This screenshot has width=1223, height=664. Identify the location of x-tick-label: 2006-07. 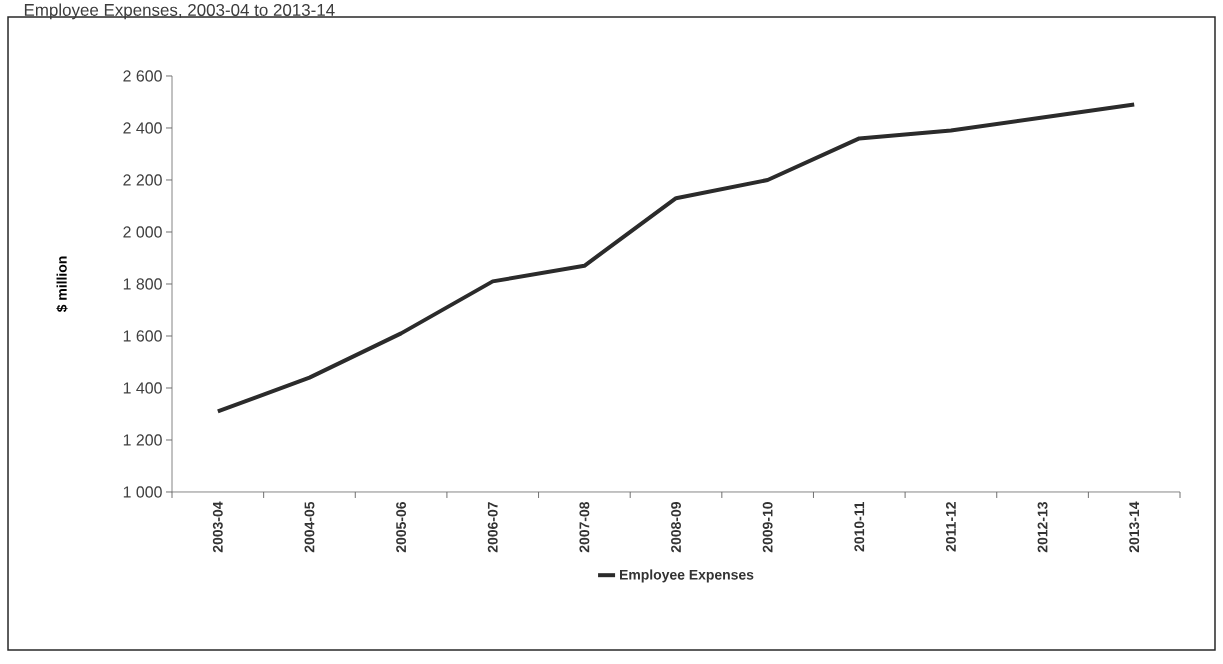
(492, 527).